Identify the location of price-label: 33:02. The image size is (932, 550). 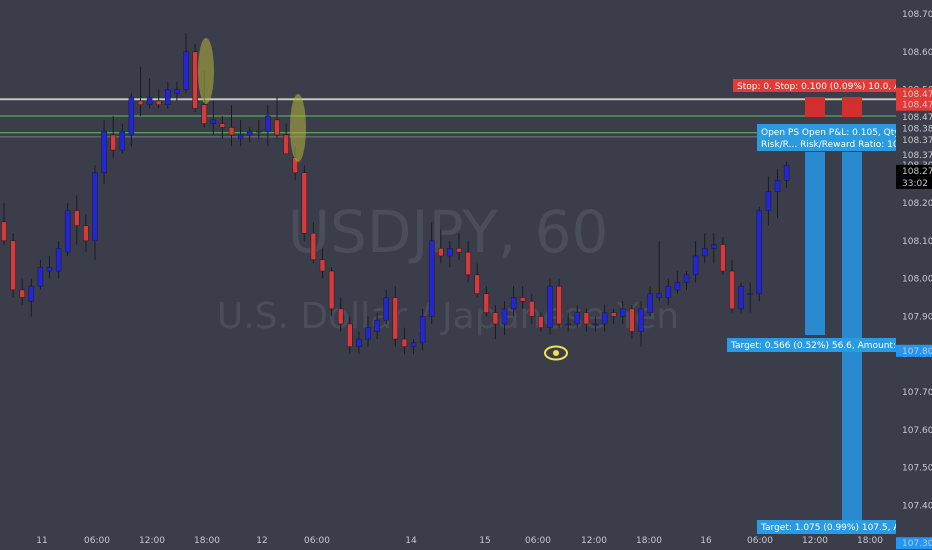
(915, 184).